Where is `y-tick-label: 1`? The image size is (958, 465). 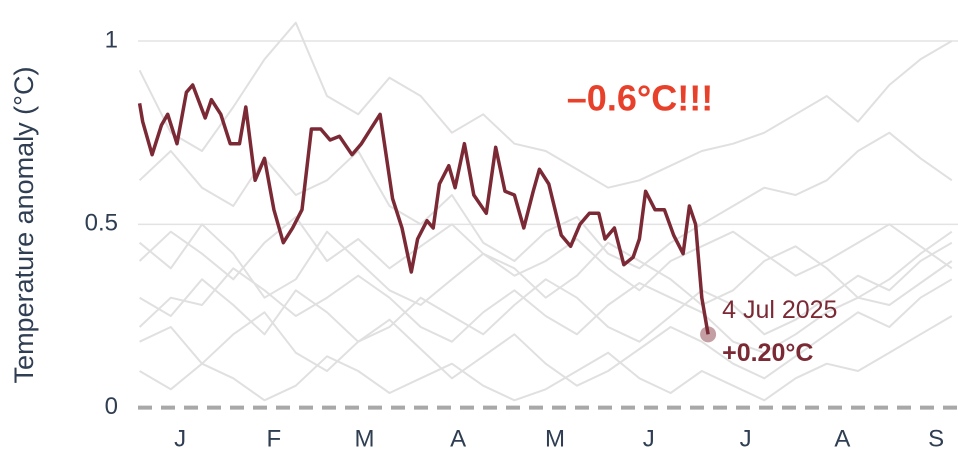
y-tick-label: 1 is located at coordinates (111, 39).